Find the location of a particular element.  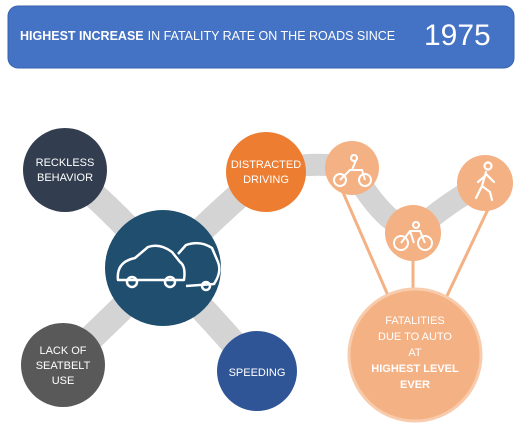

bicycle-circle is located at coordinates (413, 233).